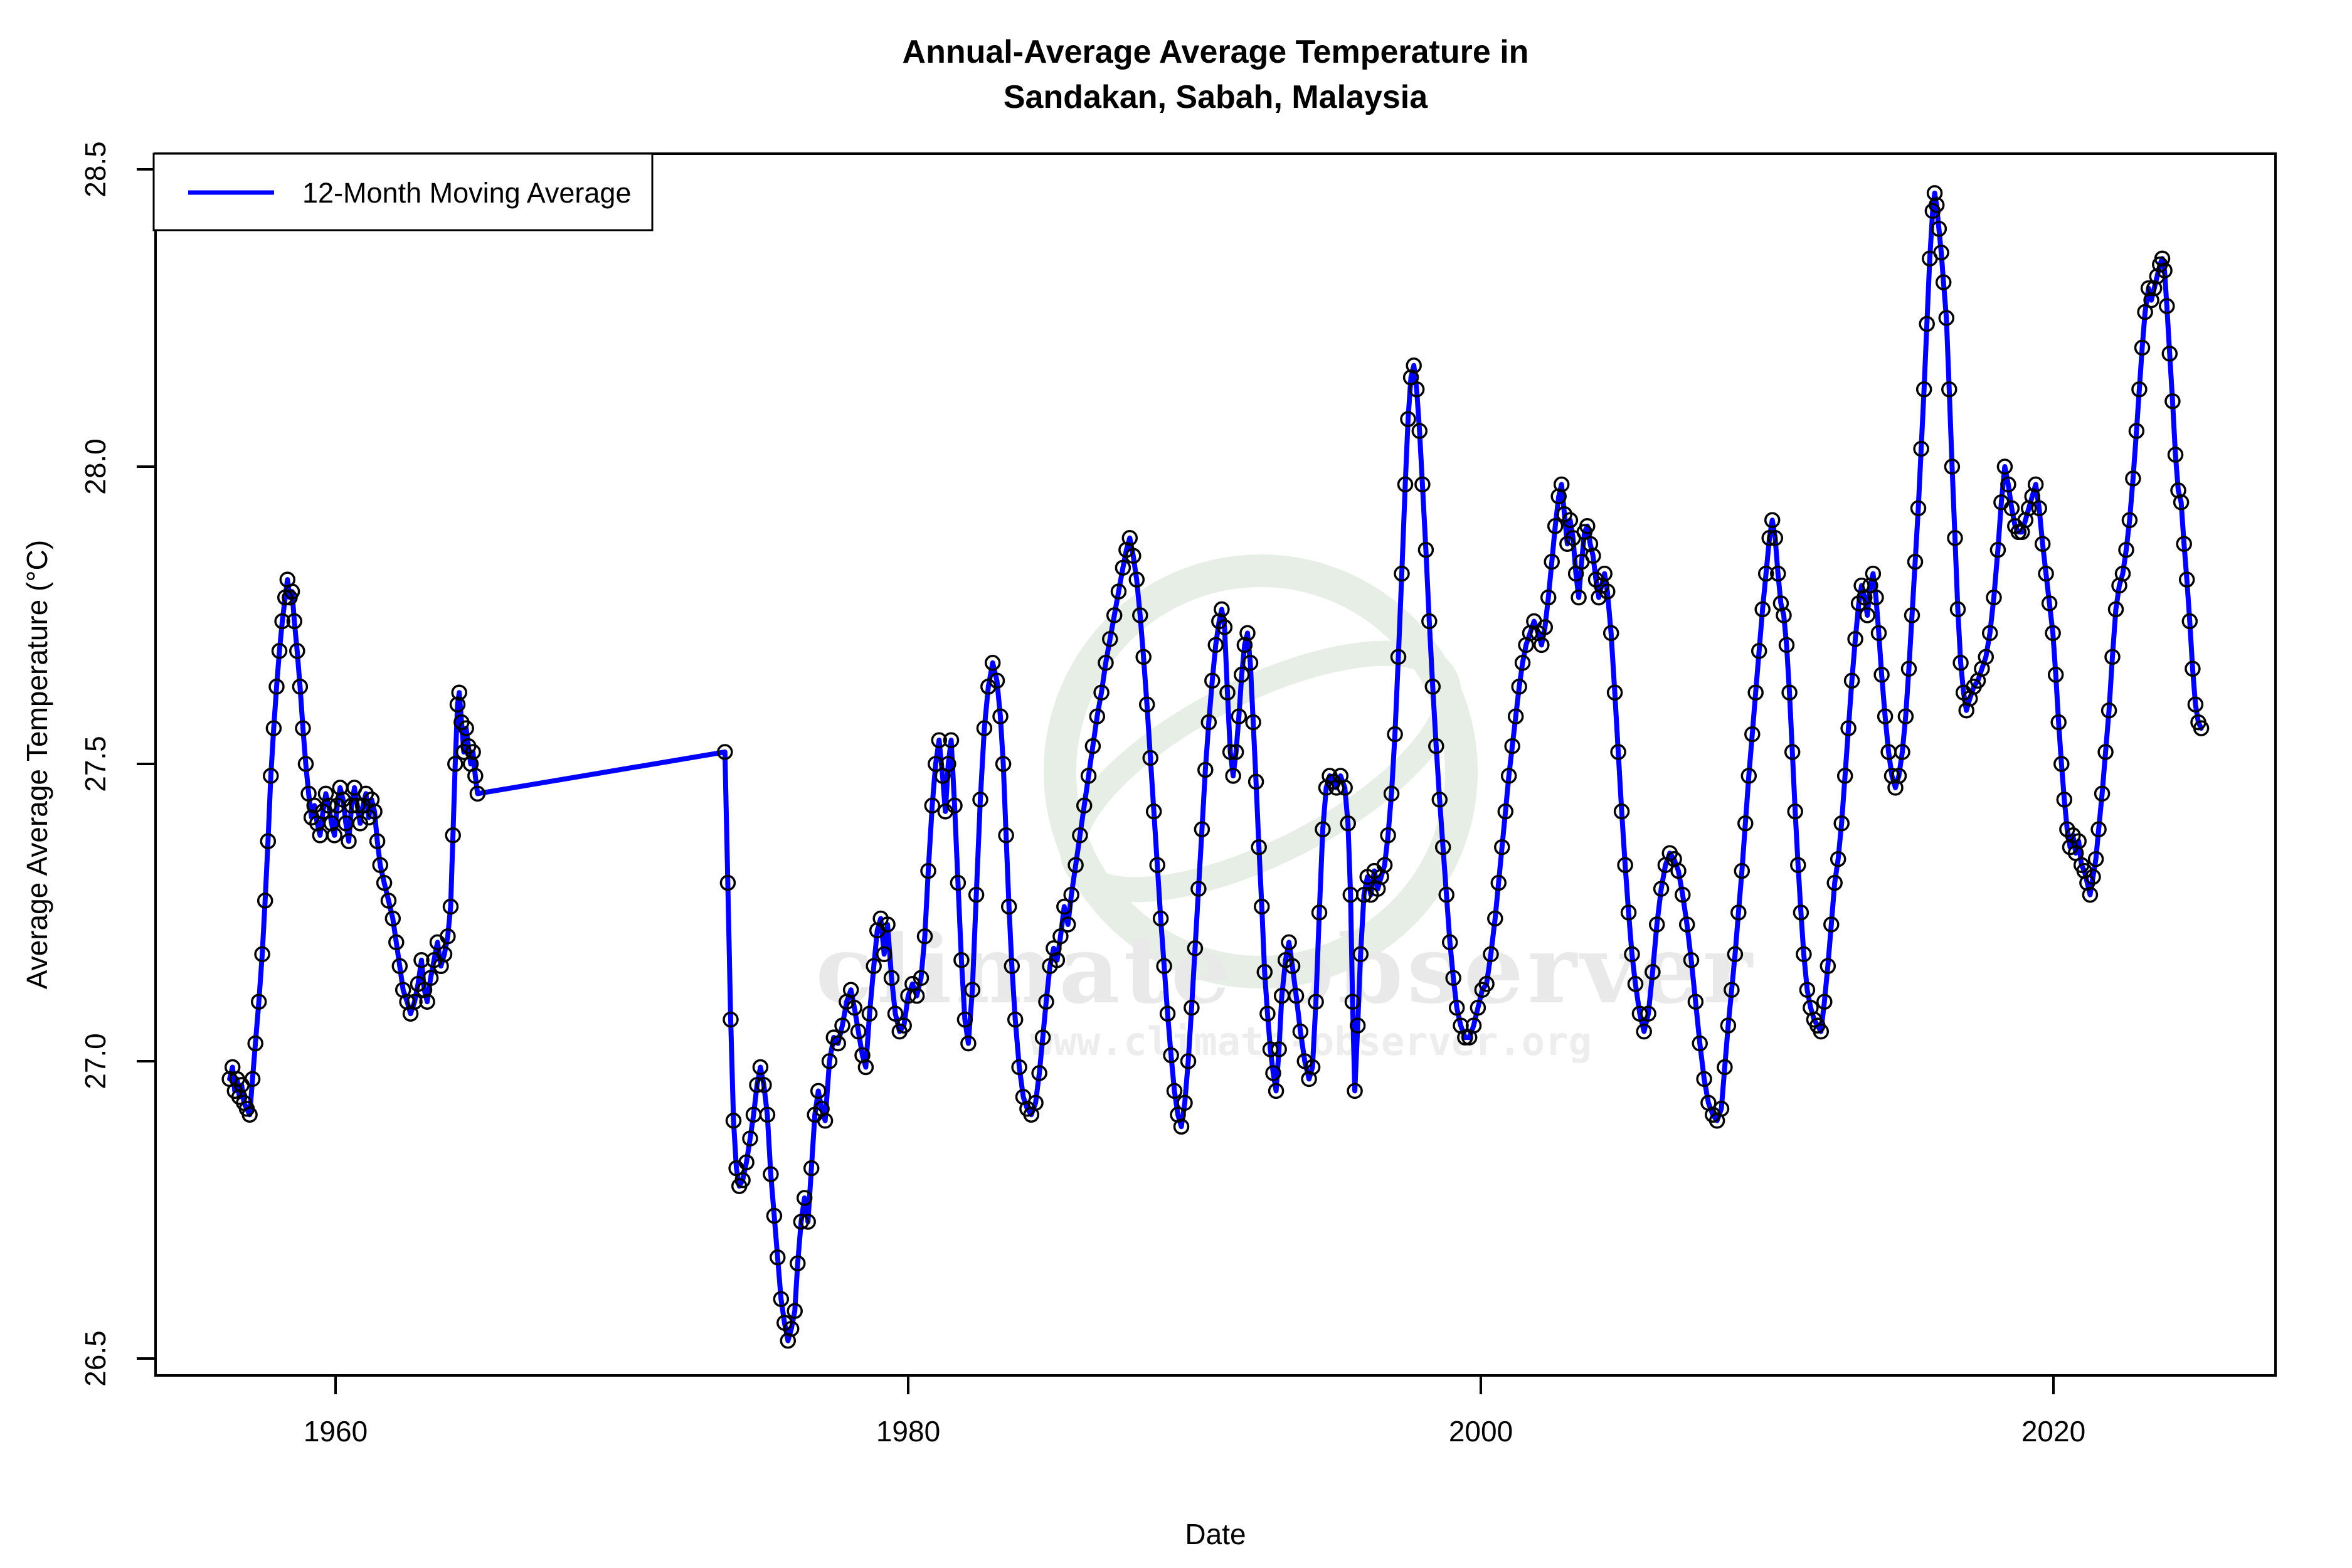 The image size is (2352, 1568). What do you see at coordinates (1216, 97) in the screenshot?
I see `chart-title-line2: Sandakan, Sabah, Malaysia` at bounding box center [1216, 97].